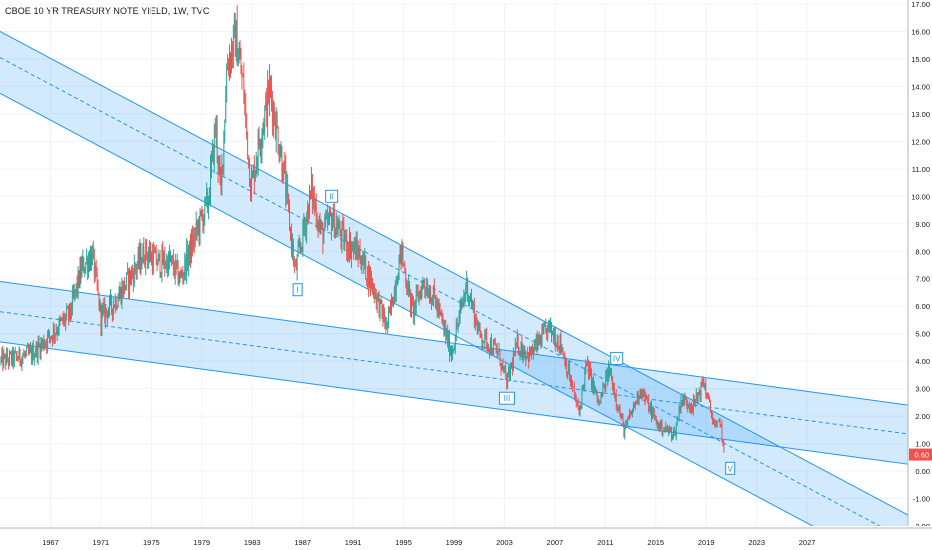 This screenshot has height=550, width=932. What do you see at coordinates (706, 542) in the screenshot?
I see `x-tick-label: 2019` at bounding box center [706, 542].